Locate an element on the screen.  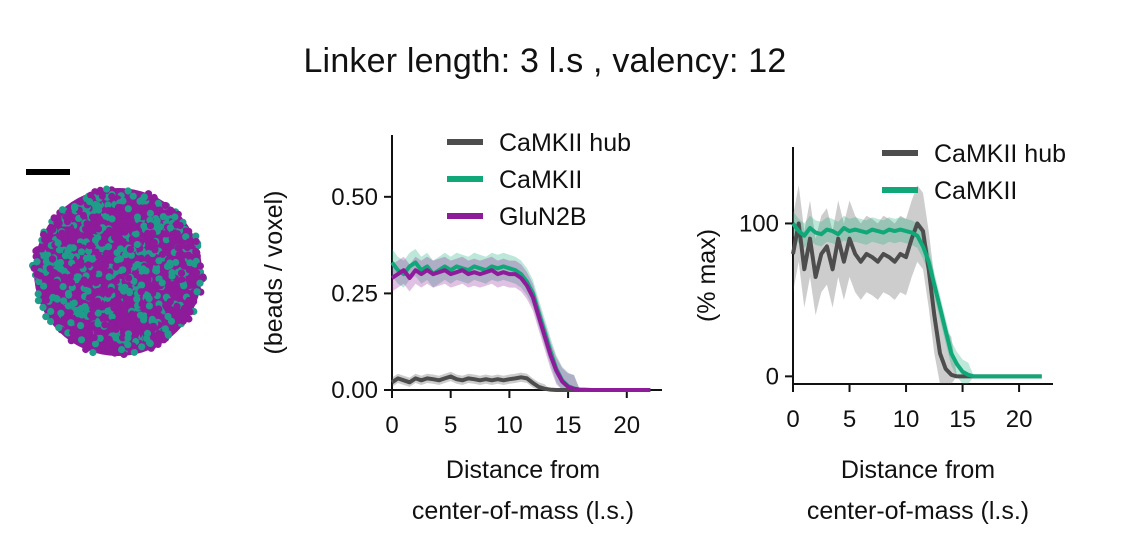
x-tick-label: 0 is located at coordinates (792, 419).